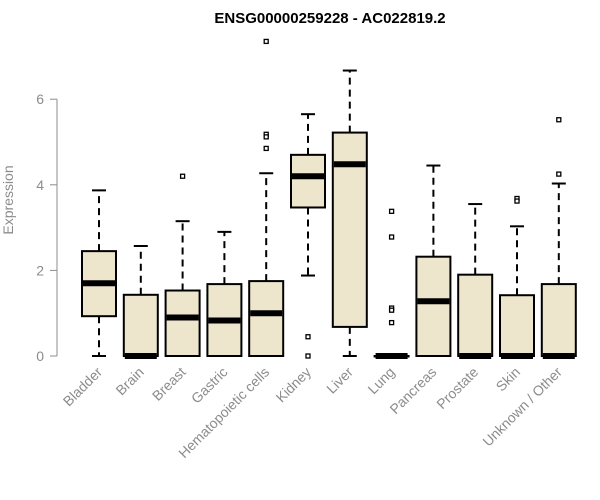 Image resolution: width=600 pixels, height=500 pixels. What do you see at coordinates (129, 381) in the screenshot?
I see `x-tick-label: Brain` at bounding box center [129, 381].